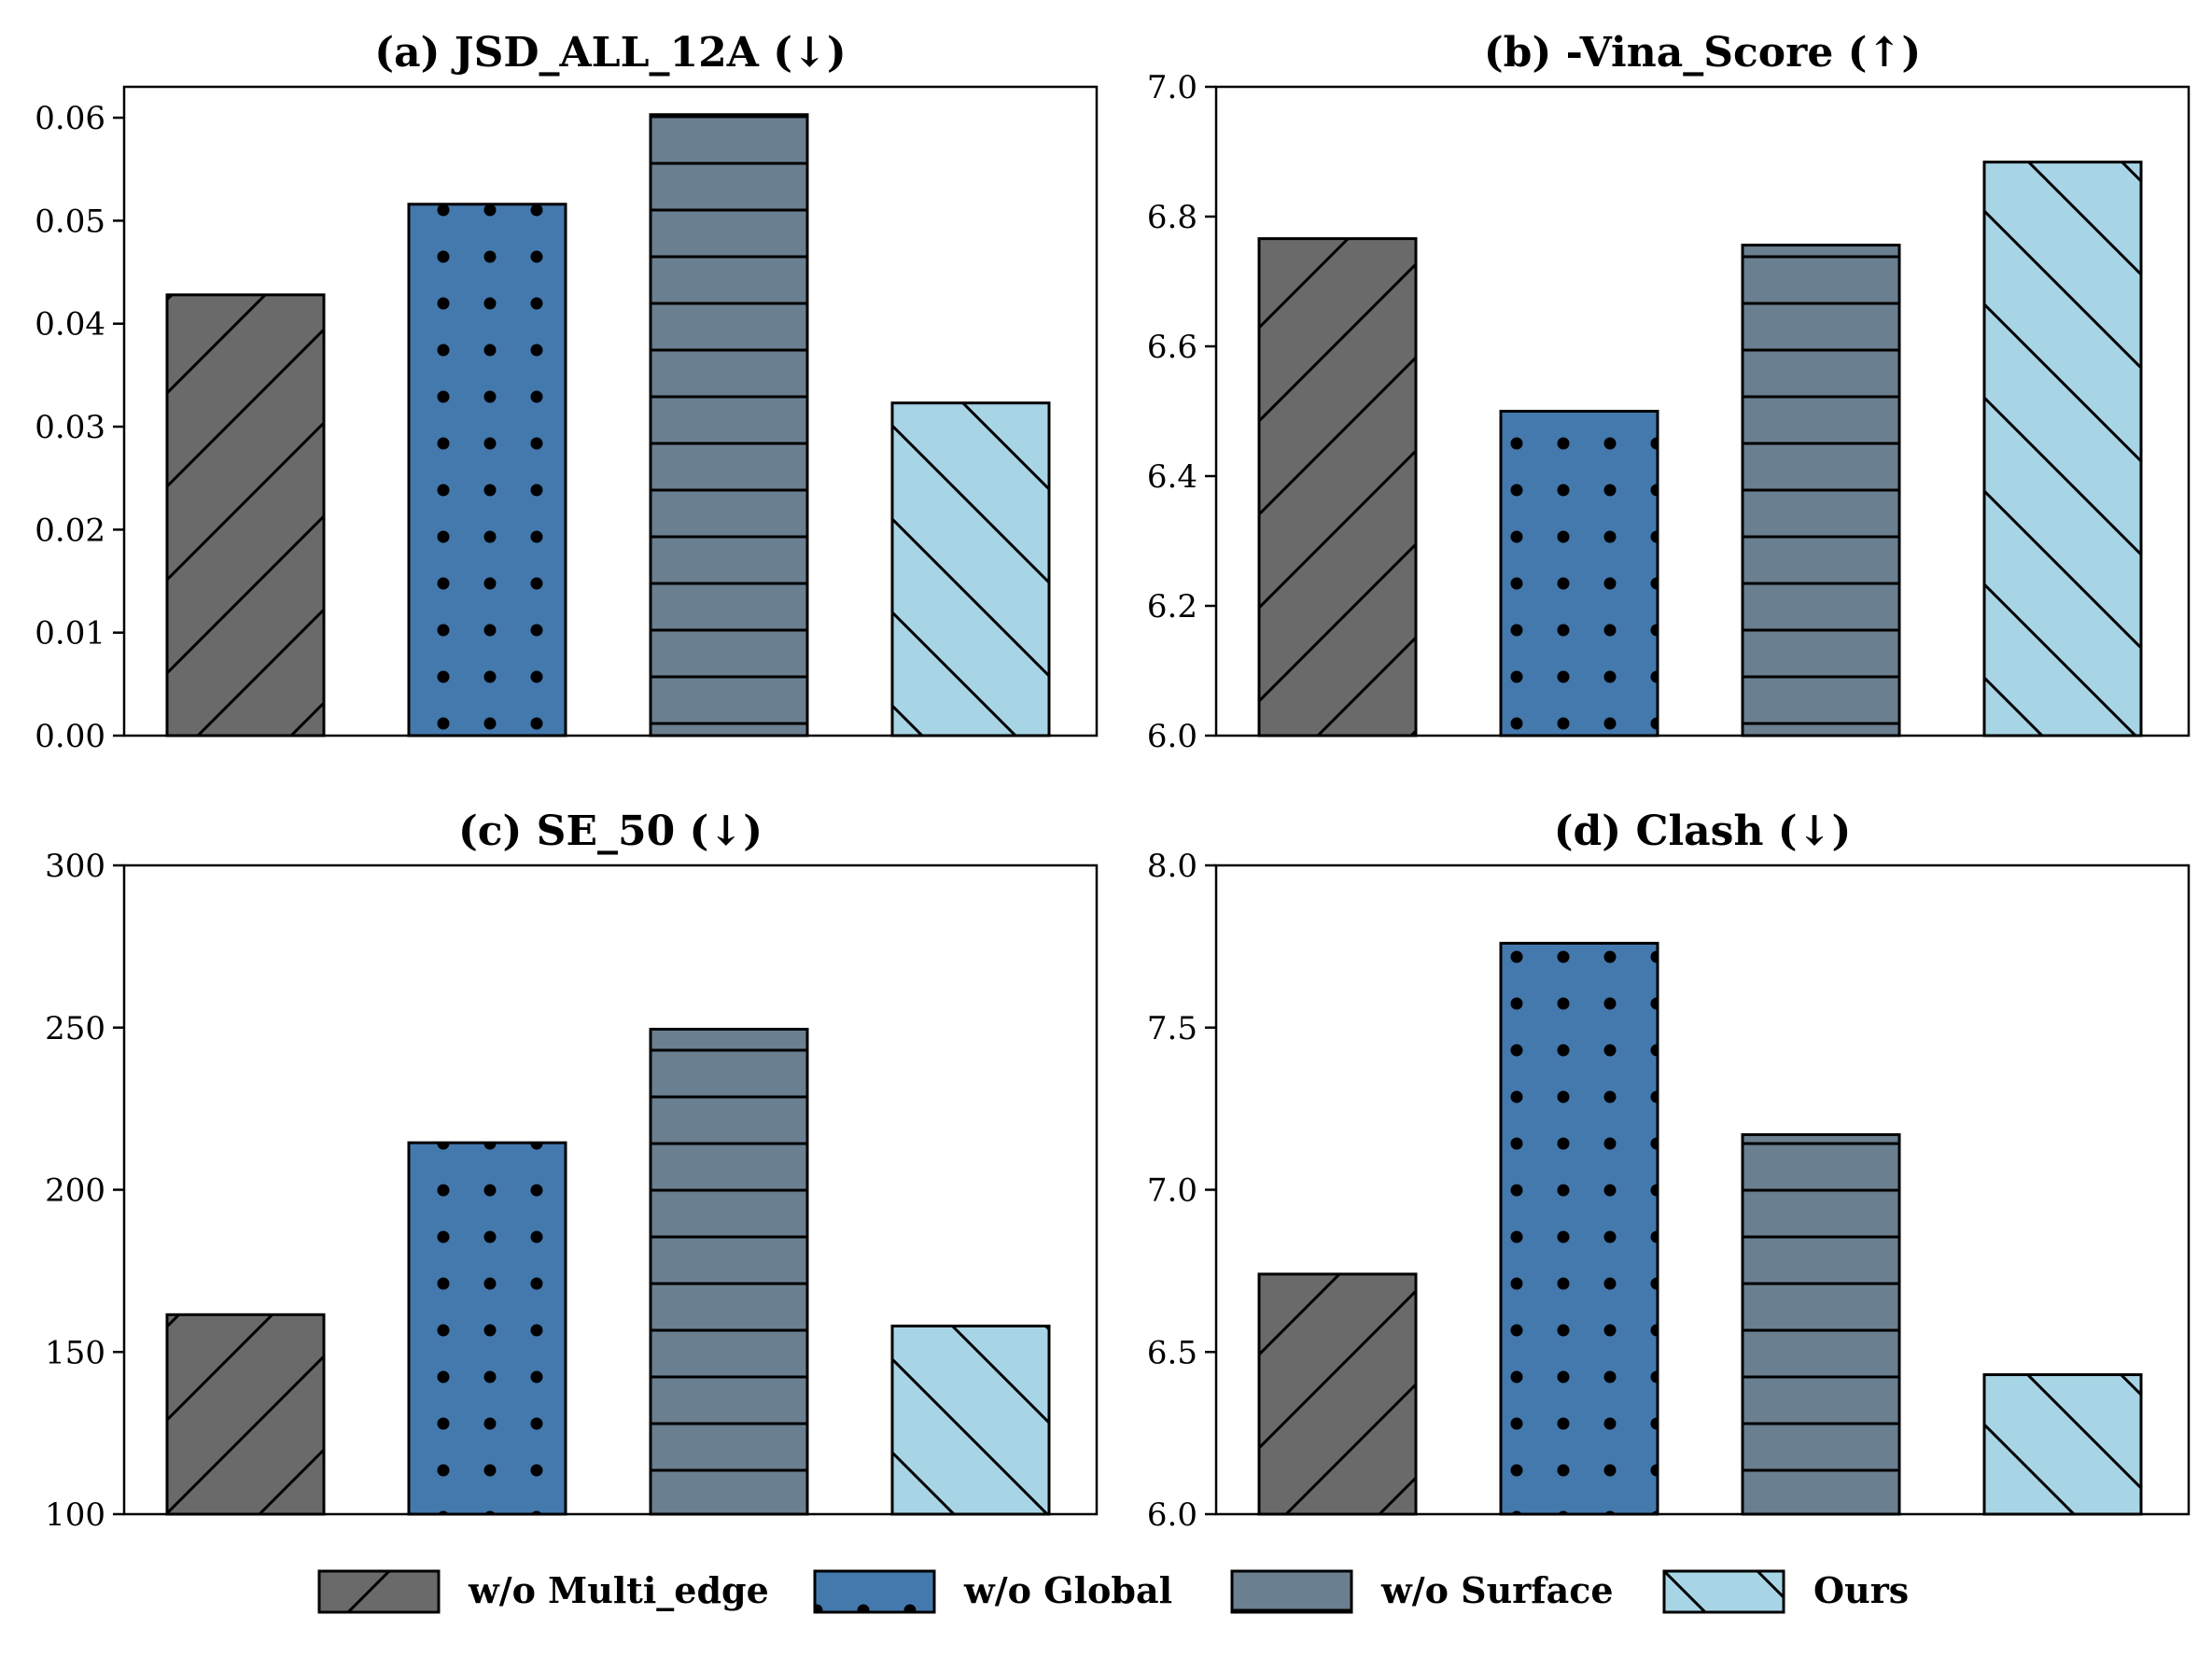 This screenshot has width=2212, height=1657. What do you see at coordinates (1703, 831) in the screenshot?
I see `chart-title: (d) Clash (↓)` at bounding box center [1703, 831].